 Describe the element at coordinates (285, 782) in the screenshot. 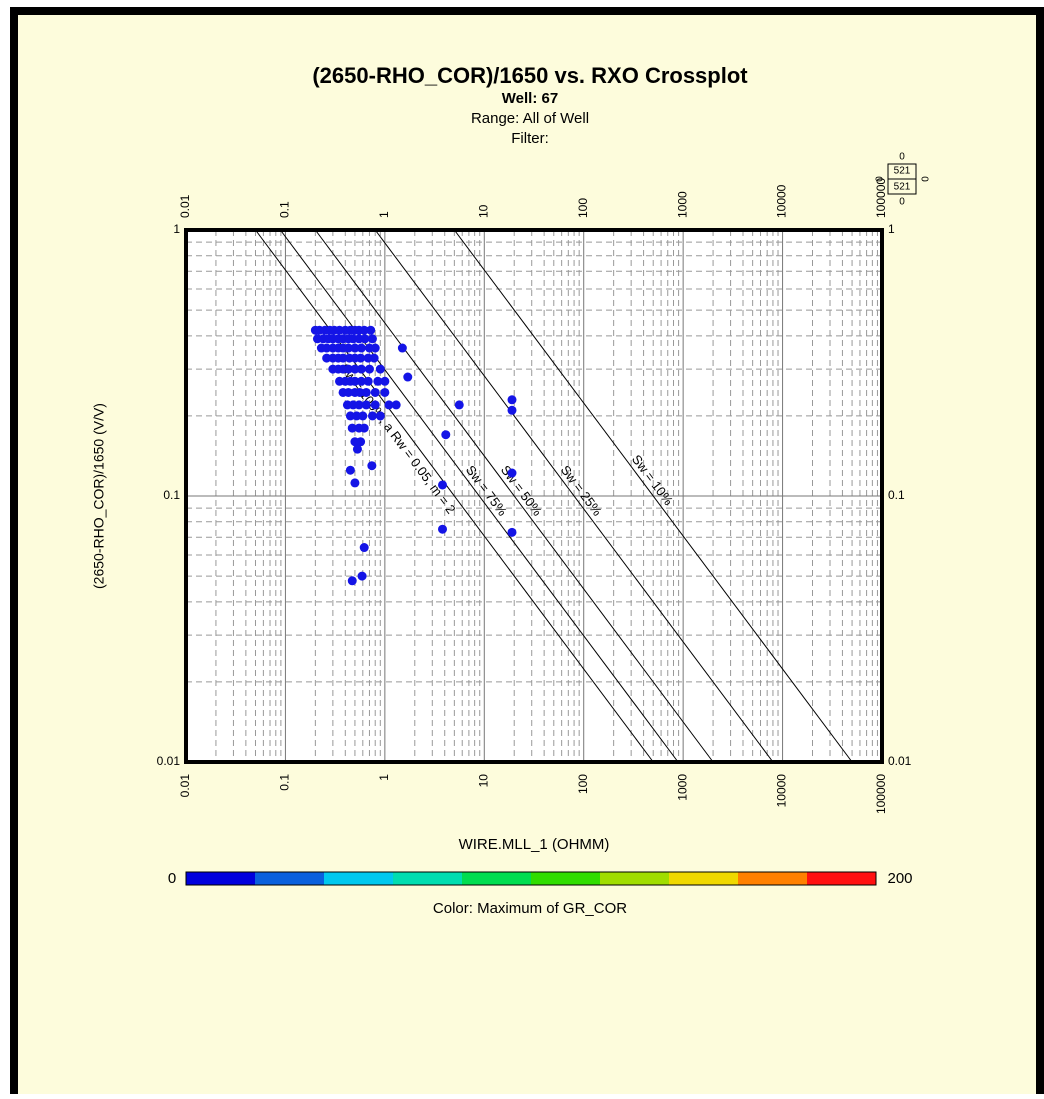

I see `x-tick-label: 0.1` at that location.